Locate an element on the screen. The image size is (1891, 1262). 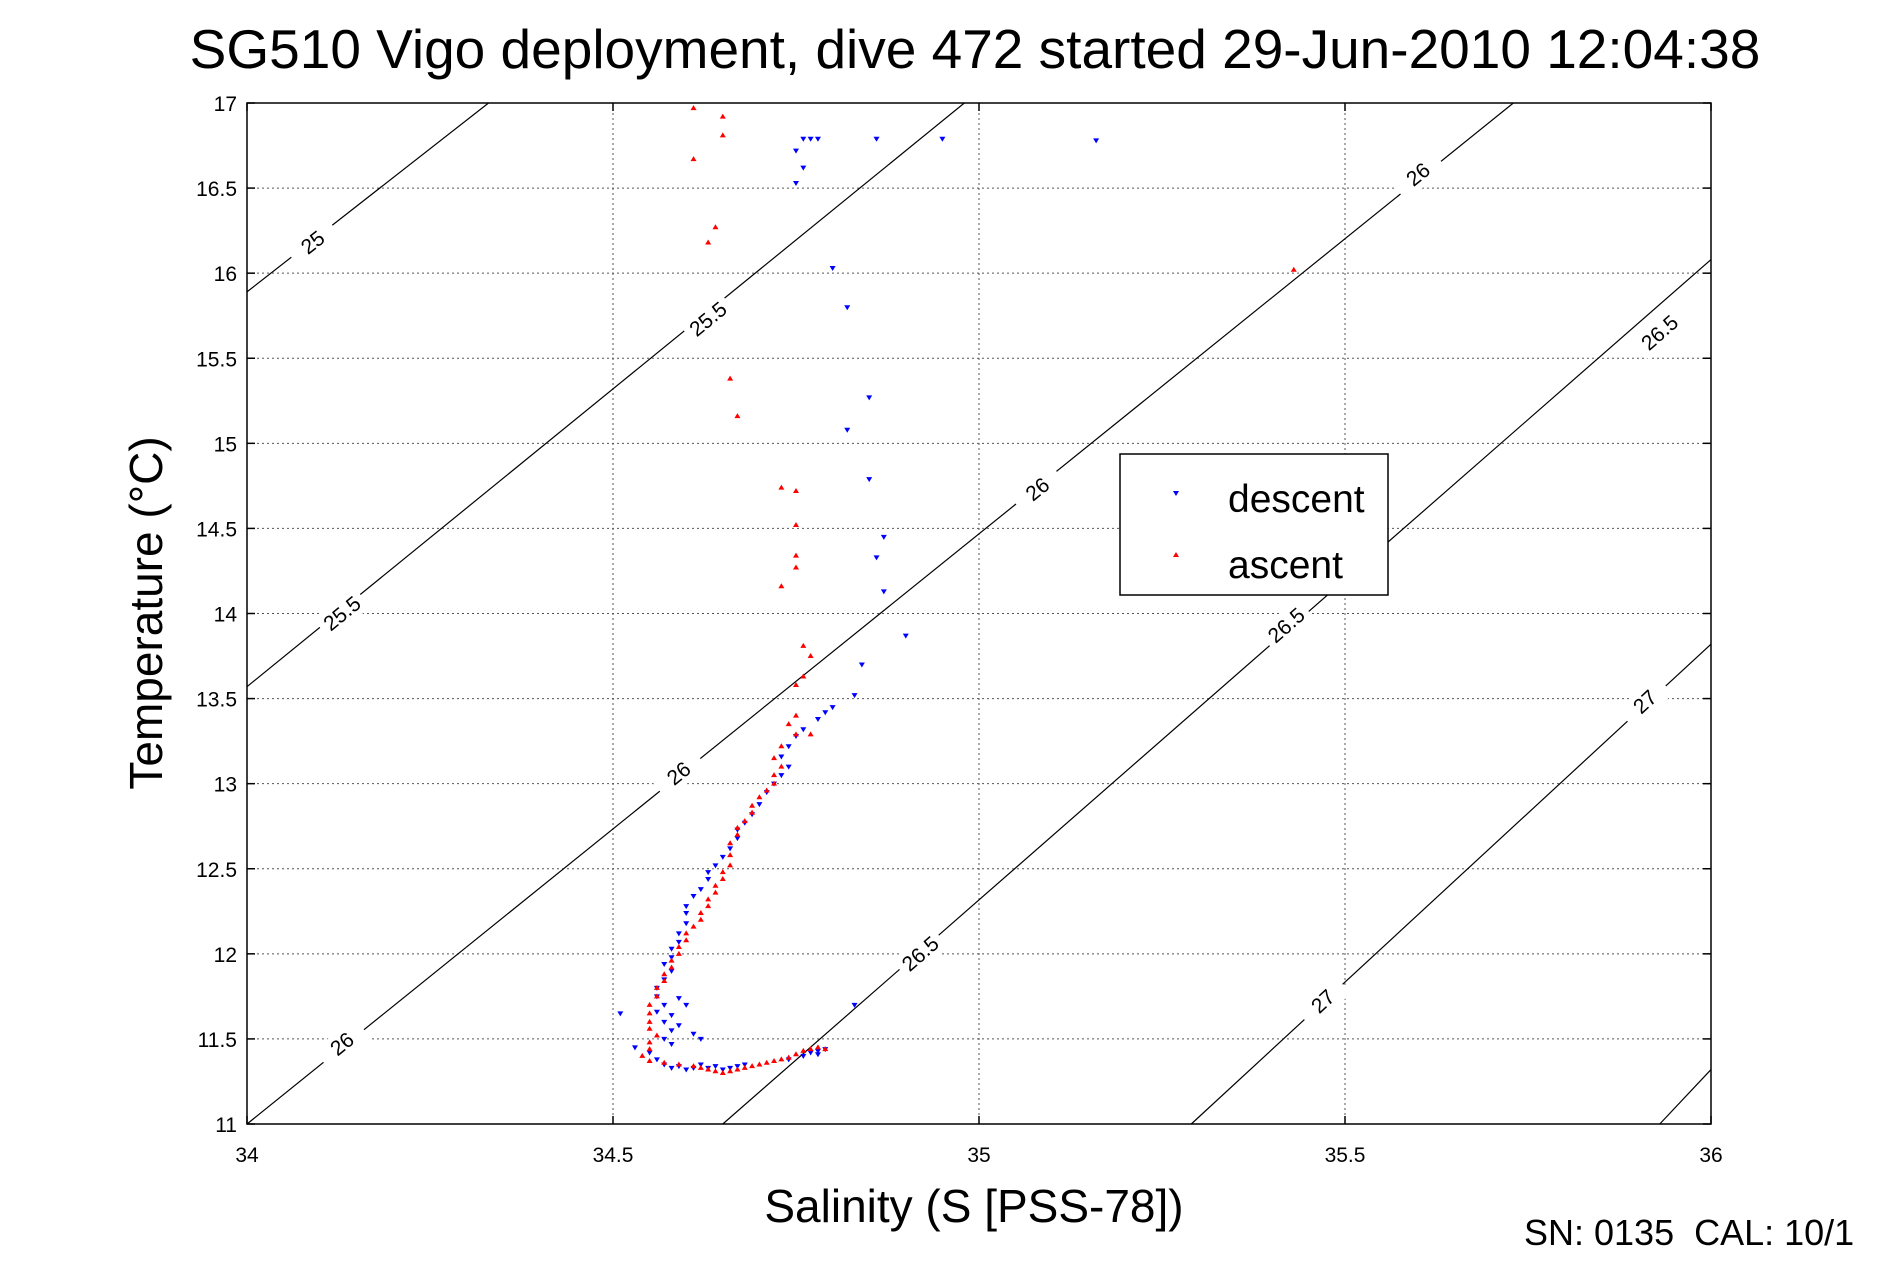
legend-box is located at coordinates (1254, 524).